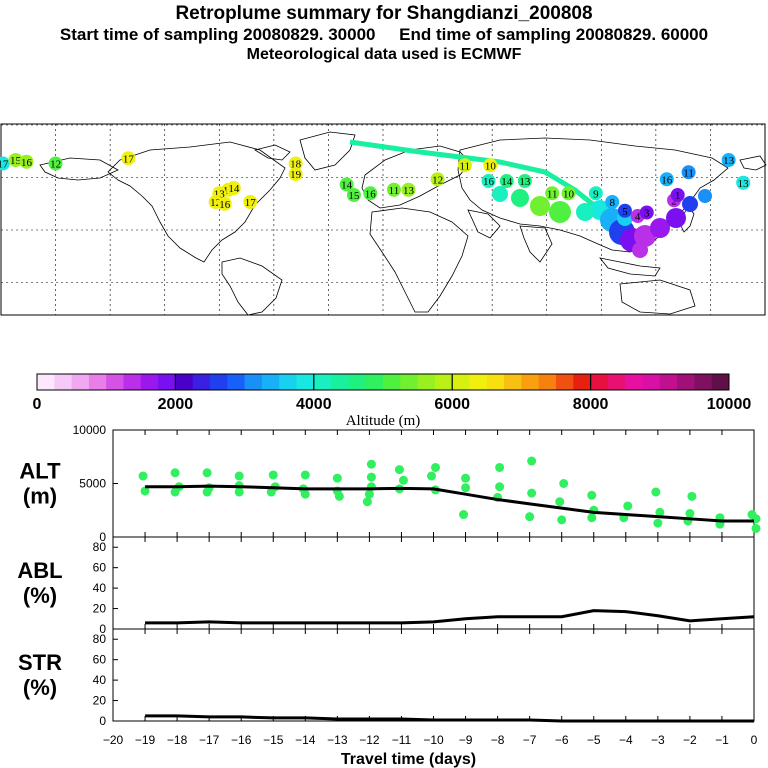 The height and width of the screenshot is (768, 768). What do you see at coordinates (145, 740) in the screenshot?
I see `x-tick-label: −19` at bounding box center [145, 740].